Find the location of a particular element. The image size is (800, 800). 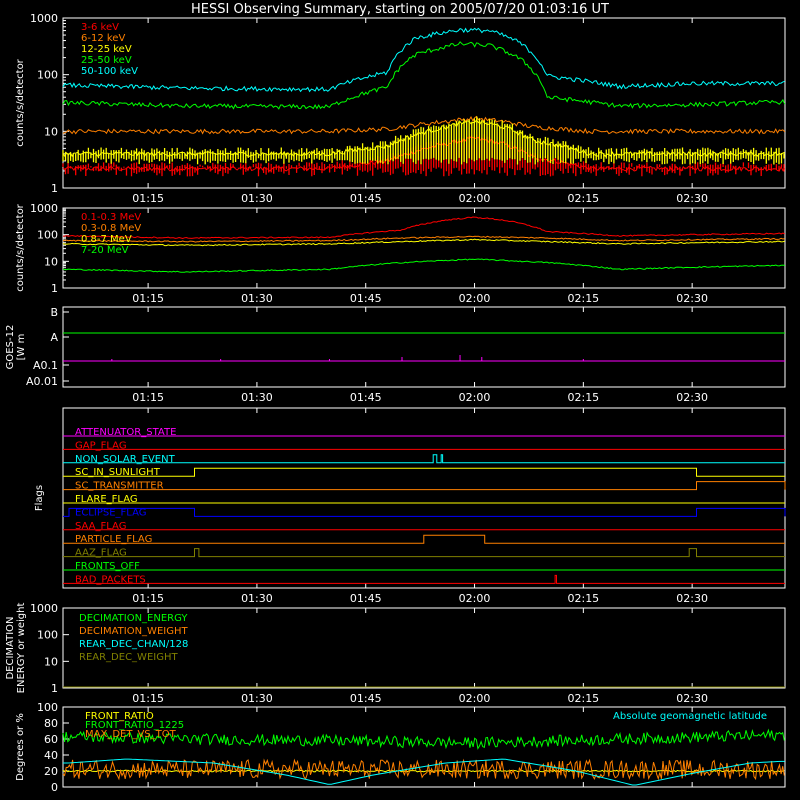

legend-p1-1: 6-12 keV is located at coordinates (103, 38).